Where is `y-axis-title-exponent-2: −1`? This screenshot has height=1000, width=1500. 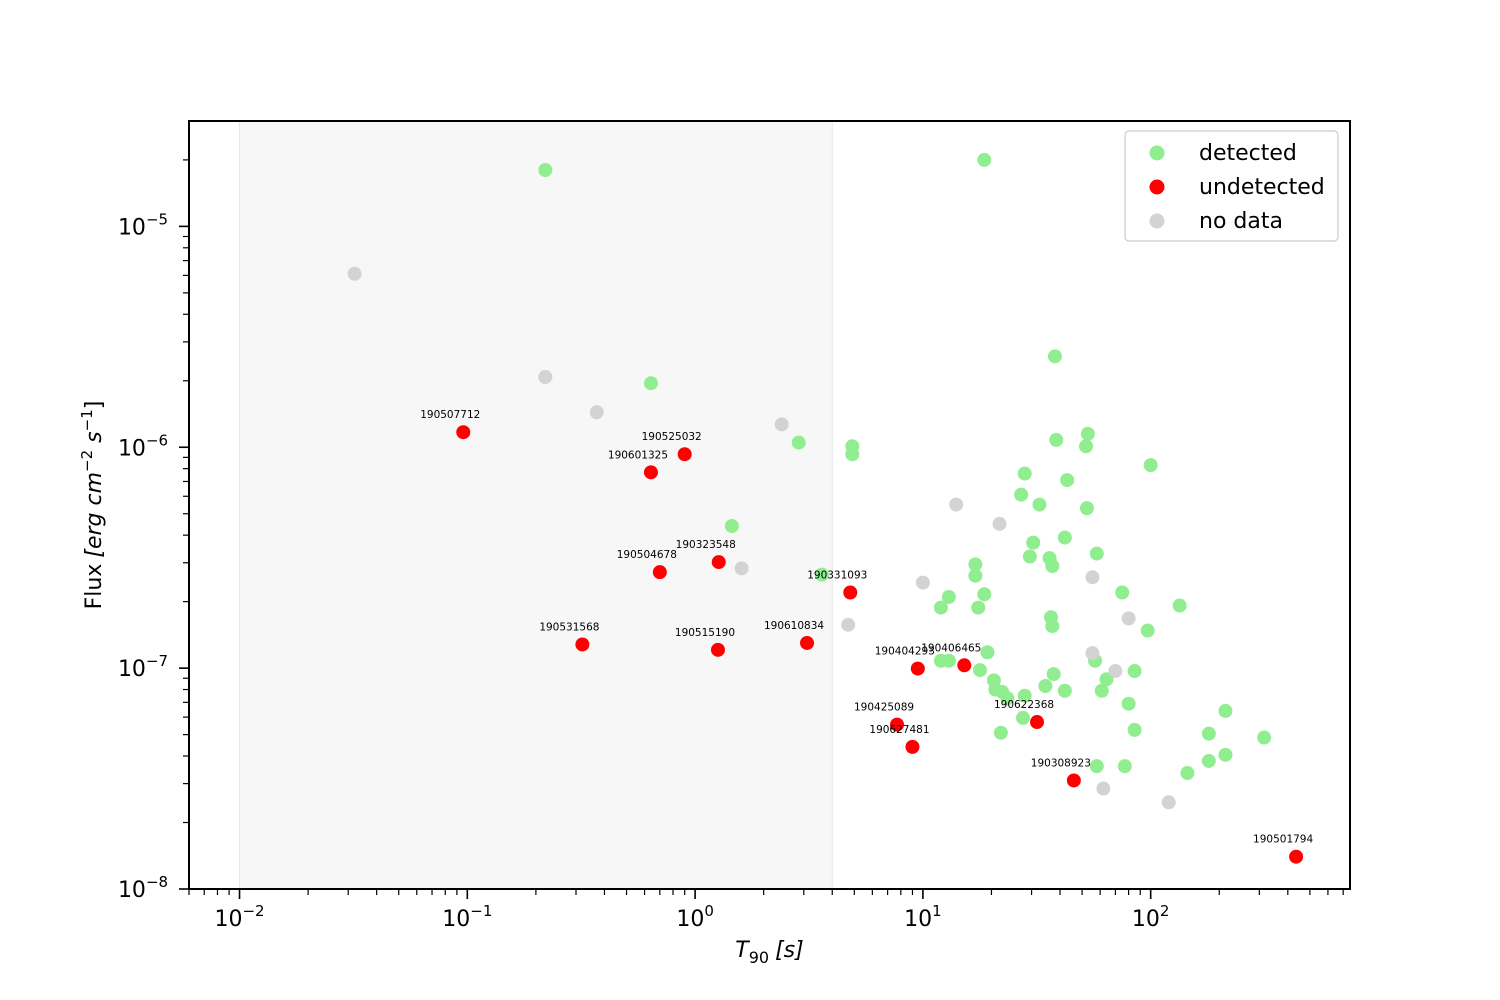 y-axis-title-exponent-2: −1 is located at coordinates (87, 420).